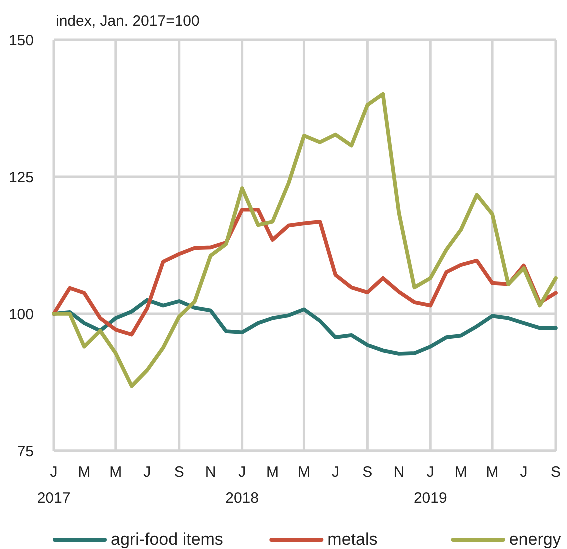 The width and height of the screenshot is (567, 549). I want to click on x-tick-label: J 2018, so click(242, 485).